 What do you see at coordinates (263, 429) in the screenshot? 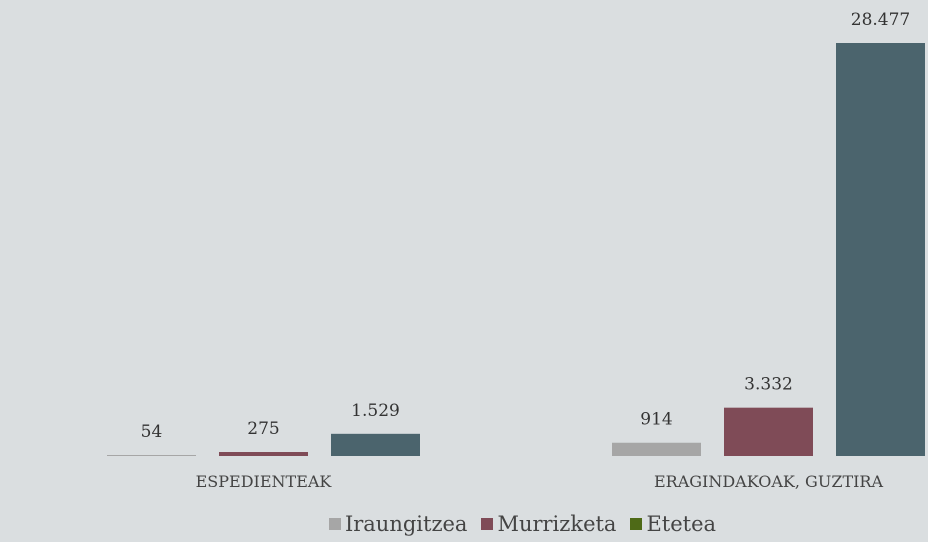
I see `data-label: 275` at bounding box center [263, 429].